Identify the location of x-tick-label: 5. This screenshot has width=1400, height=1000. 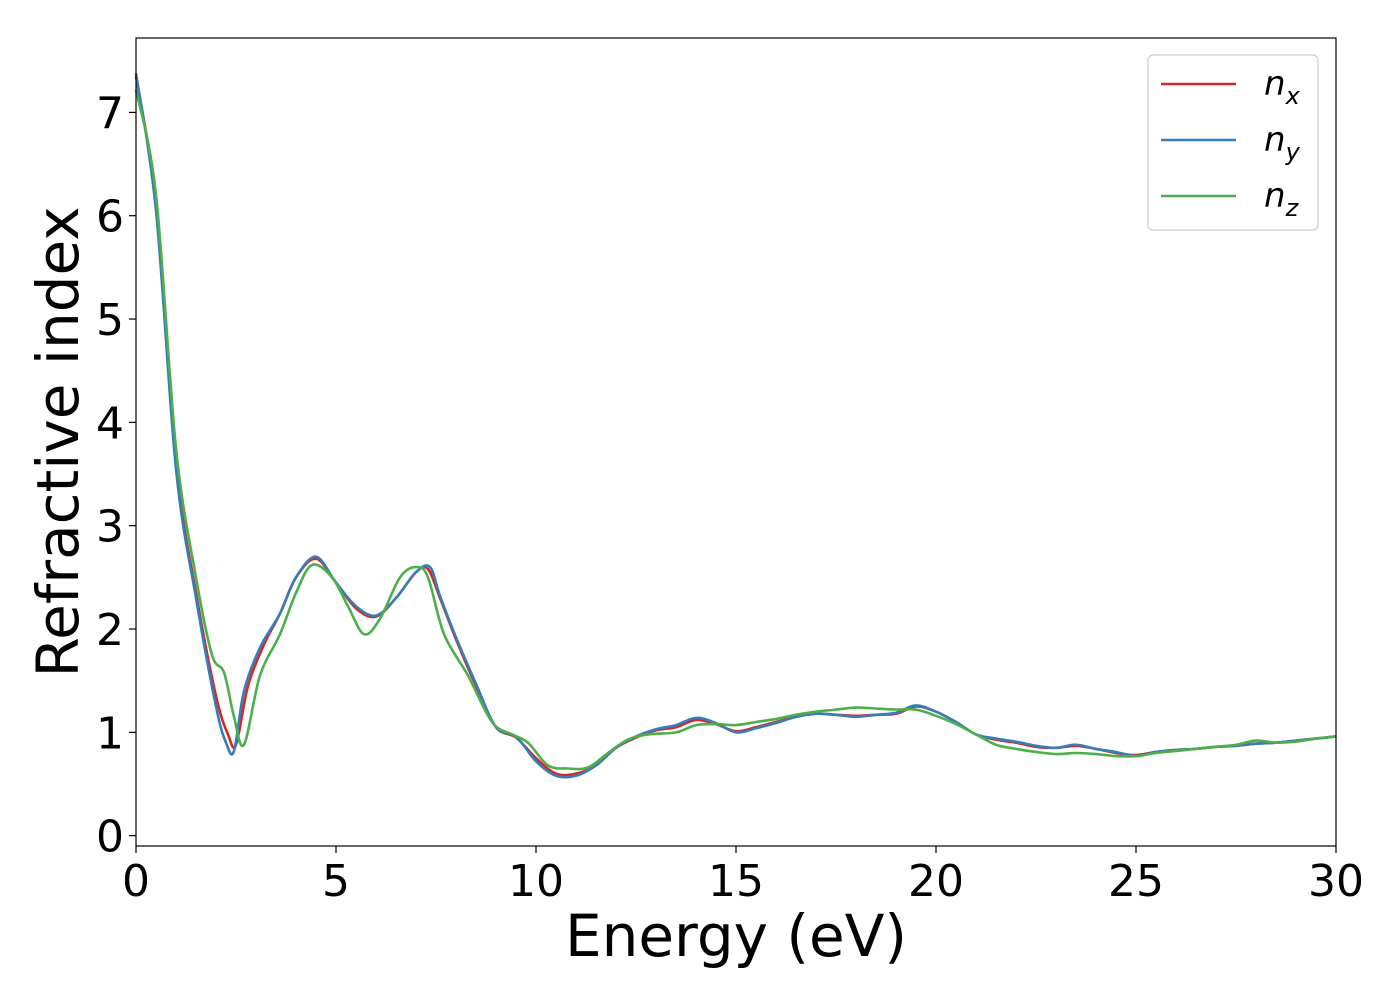
(336, 881).